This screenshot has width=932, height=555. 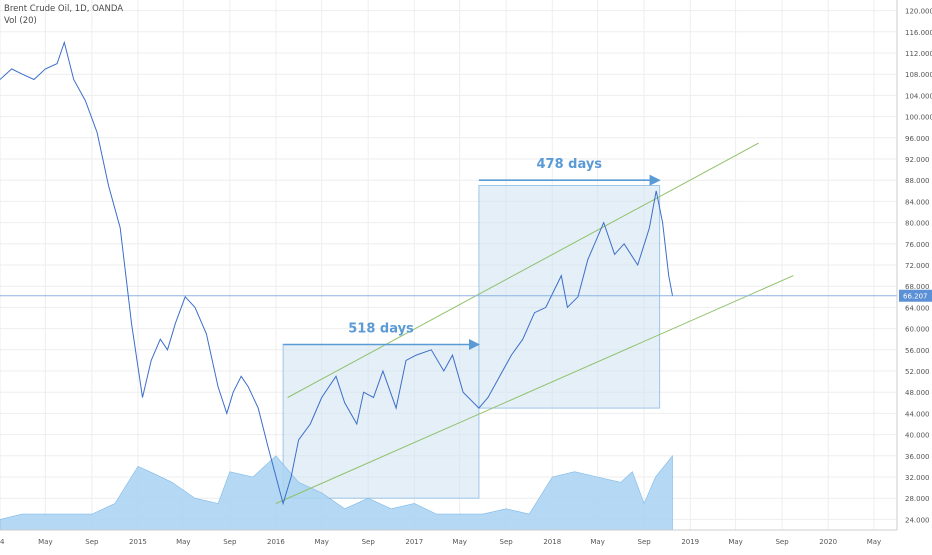 What do you see at coordinates (917, 414) in the screenshot?
I see `y-tick-label: 44.000` at bounding box center [917, 414].